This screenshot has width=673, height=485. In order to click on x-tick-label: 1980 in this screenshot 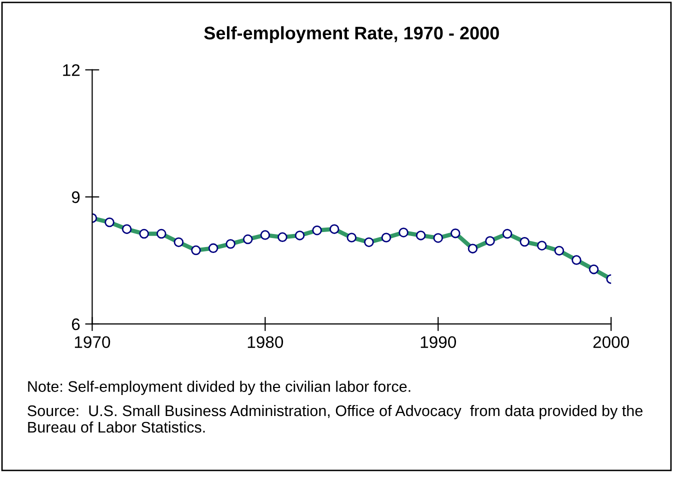, I will do `click(266, 342)`.